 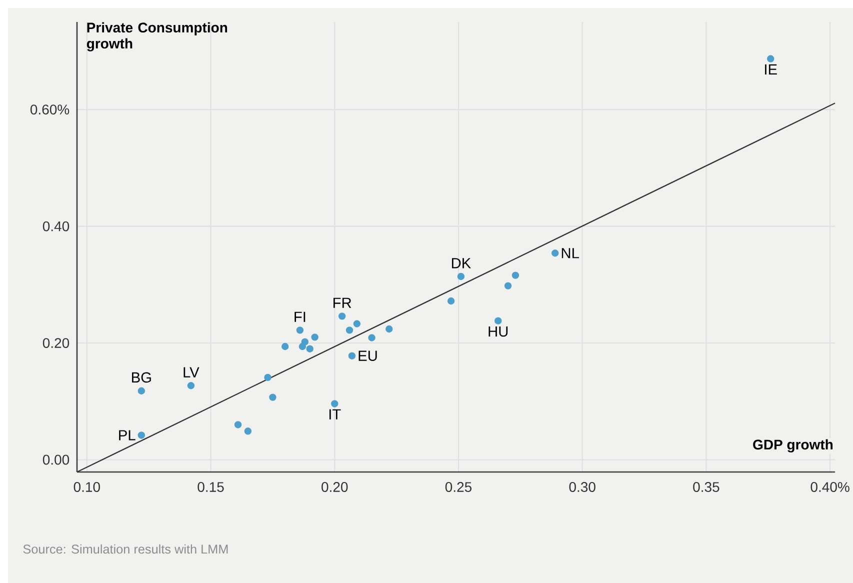 I want to click on annotation: IE, so click(x=771, y=69).